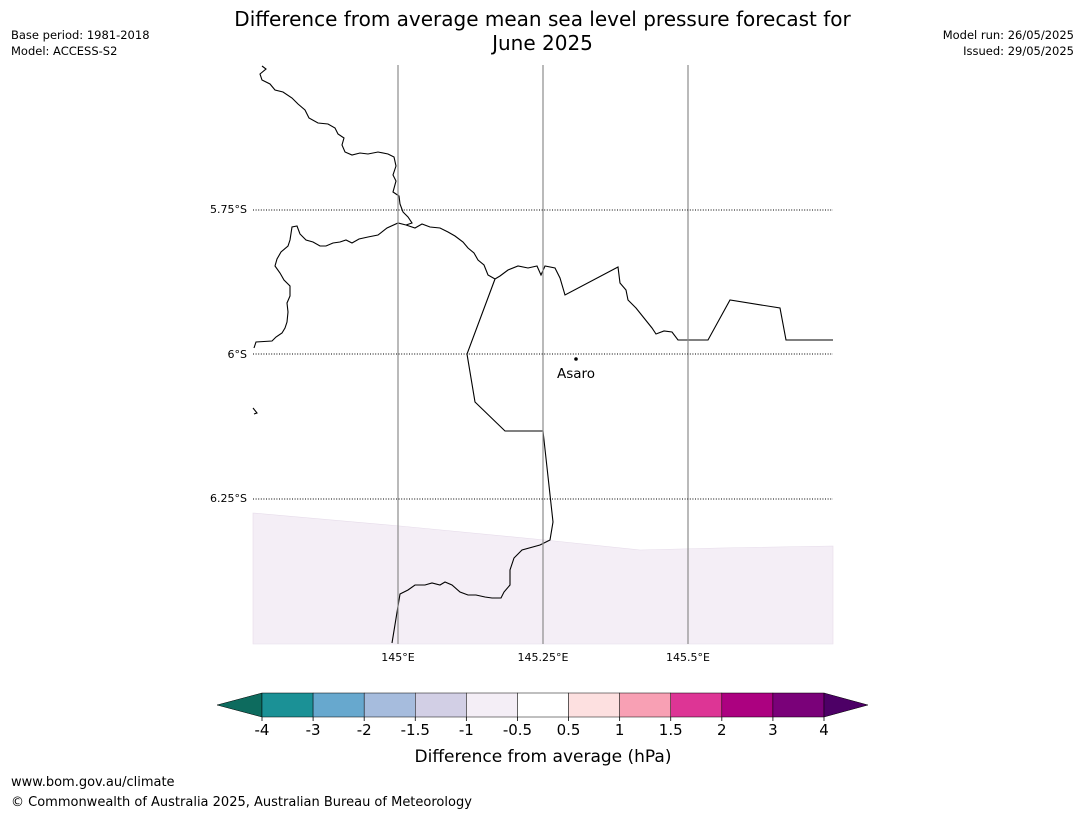 The height and width of the screenshot is (816, 1085). What do you see at coordinates (569, 730) in the screenshot?
I see `colorbar-tick-label: 0.5` at bounding box center [569, 730].